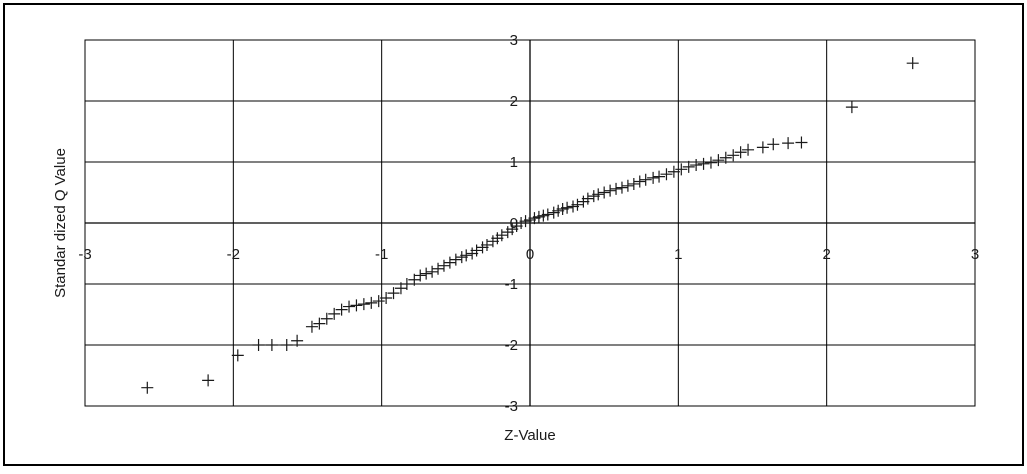 The width and height of the screenshot is (1027, 474). I want to click on y-tick-label: 1, so click(514, 162).